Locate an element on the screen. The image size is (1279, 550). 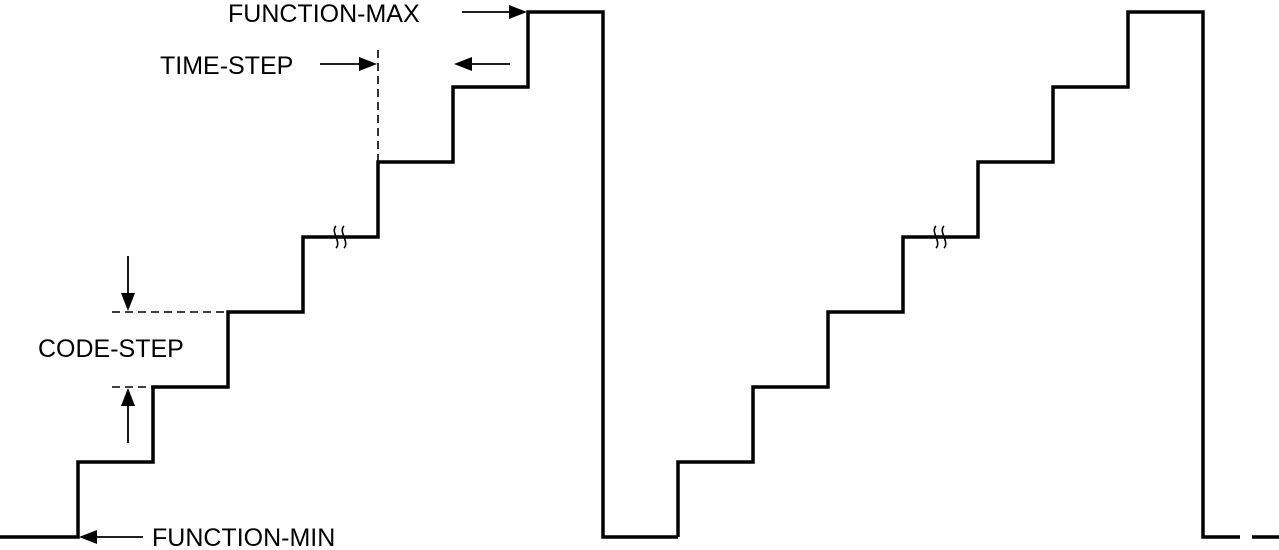
function-max-arrow is located at coordinates (494, 12).